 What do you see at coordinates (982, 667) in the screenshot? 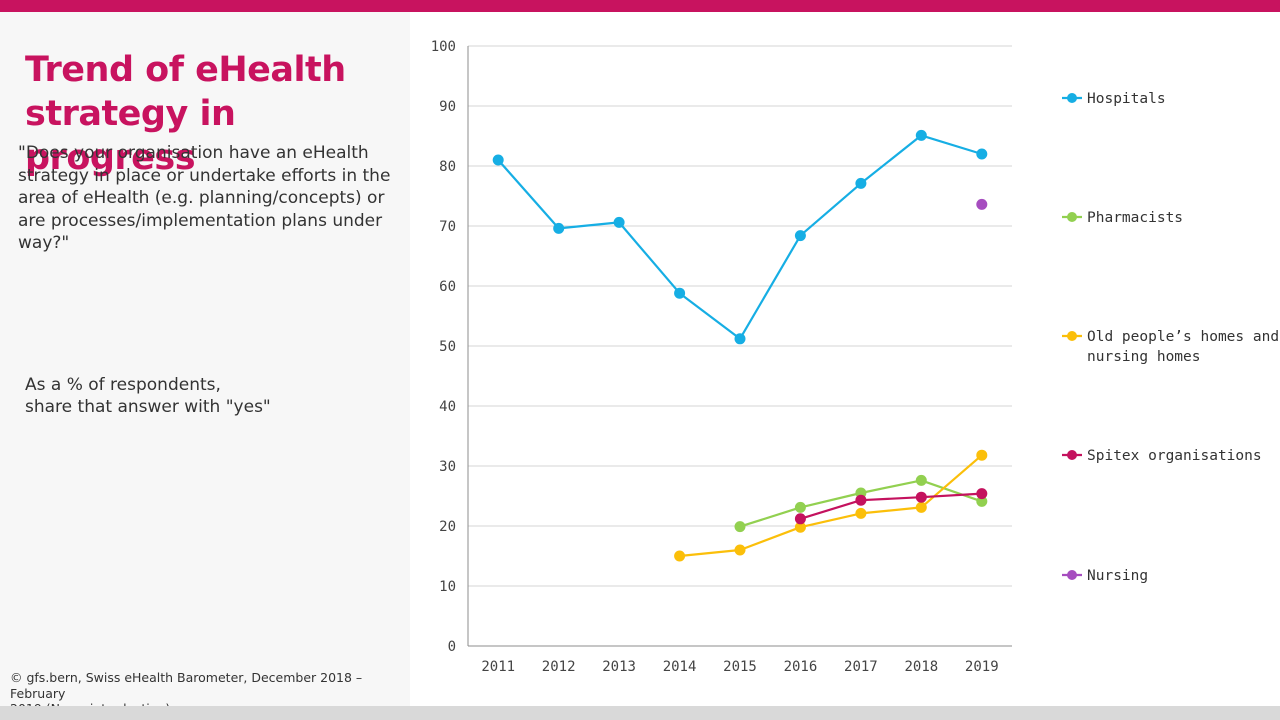
I see `x-tick-label-2019: 2019` at bounding box center [982, 667].